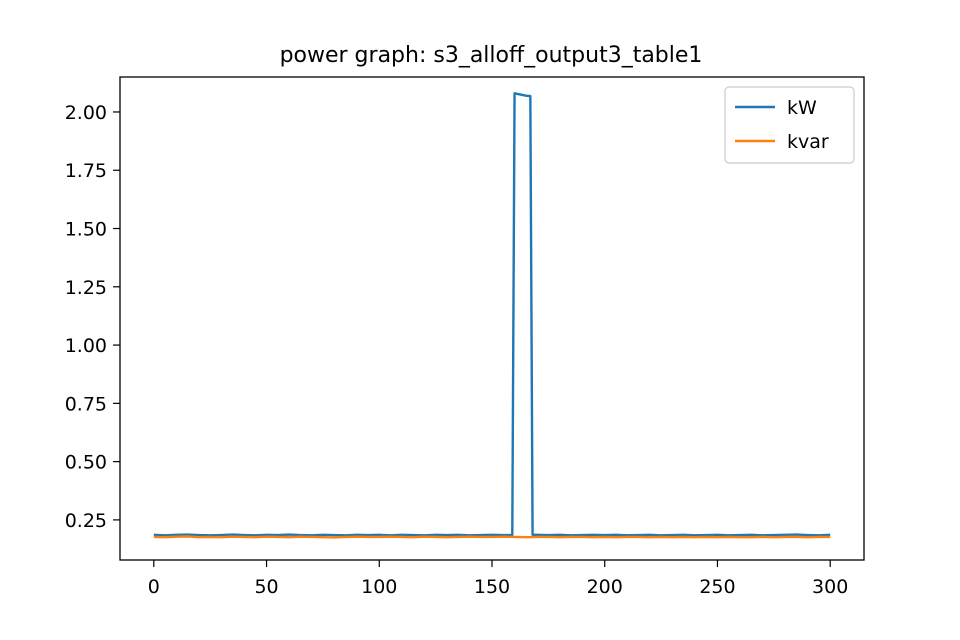  What do you see at coordinates (92, 317) in the screenshot?
I see `y-axis: 0.25 0.50 0.75 1.00 1.25 1.50 1.75 2.00` at bounding box center [92, 317].